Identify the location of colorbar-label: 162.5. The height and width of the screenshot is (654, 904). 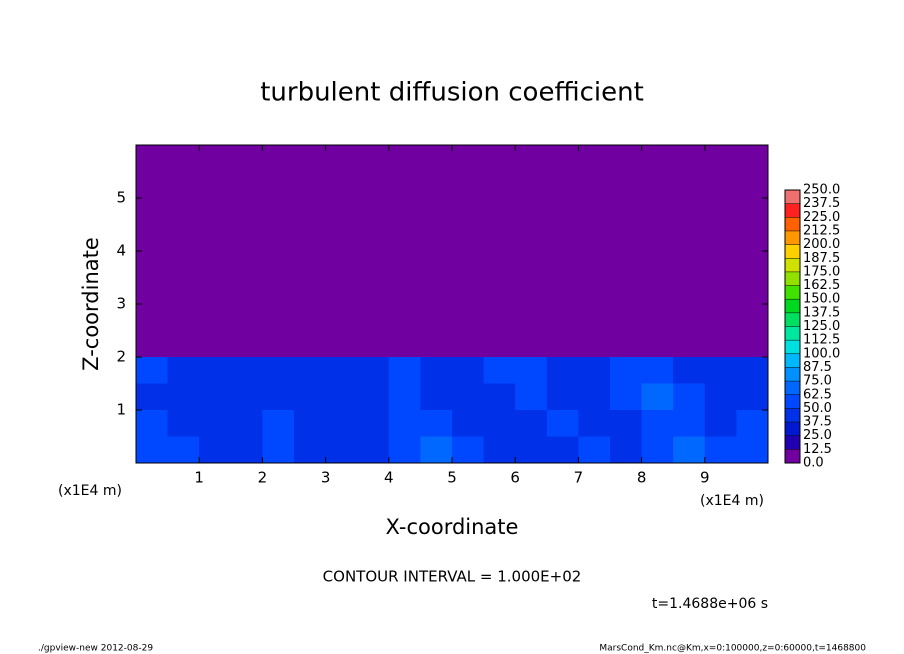
(821, 285).